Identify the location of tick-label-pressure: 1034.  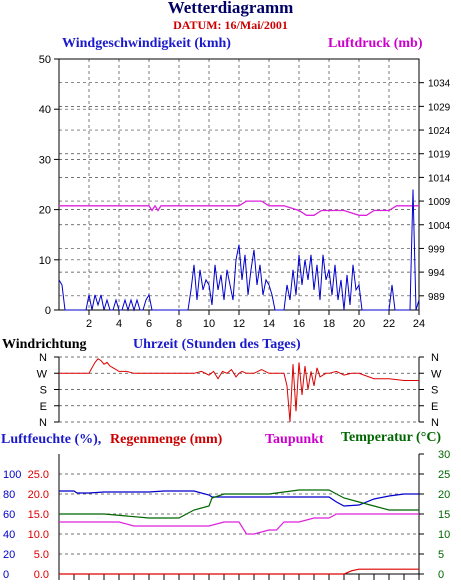
(439, 84).